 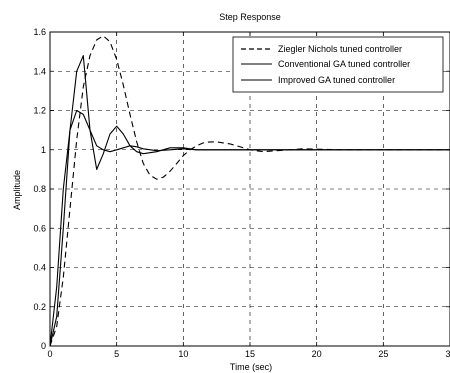 I want to click on x-tick-label-1: 5, so click(x=116, y=354).